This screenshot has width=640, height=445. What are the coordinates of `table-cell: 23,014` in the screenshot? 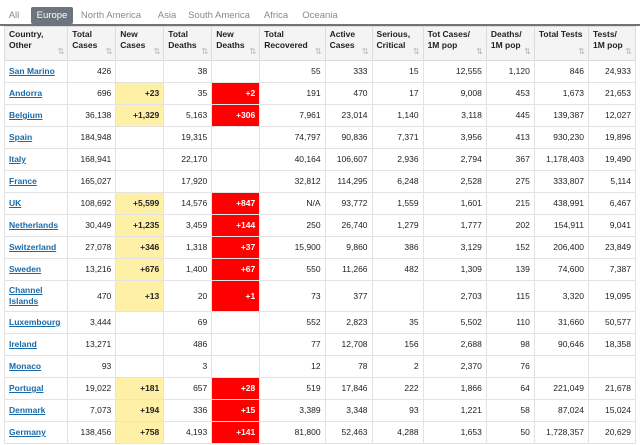 It's located at (348, 115).